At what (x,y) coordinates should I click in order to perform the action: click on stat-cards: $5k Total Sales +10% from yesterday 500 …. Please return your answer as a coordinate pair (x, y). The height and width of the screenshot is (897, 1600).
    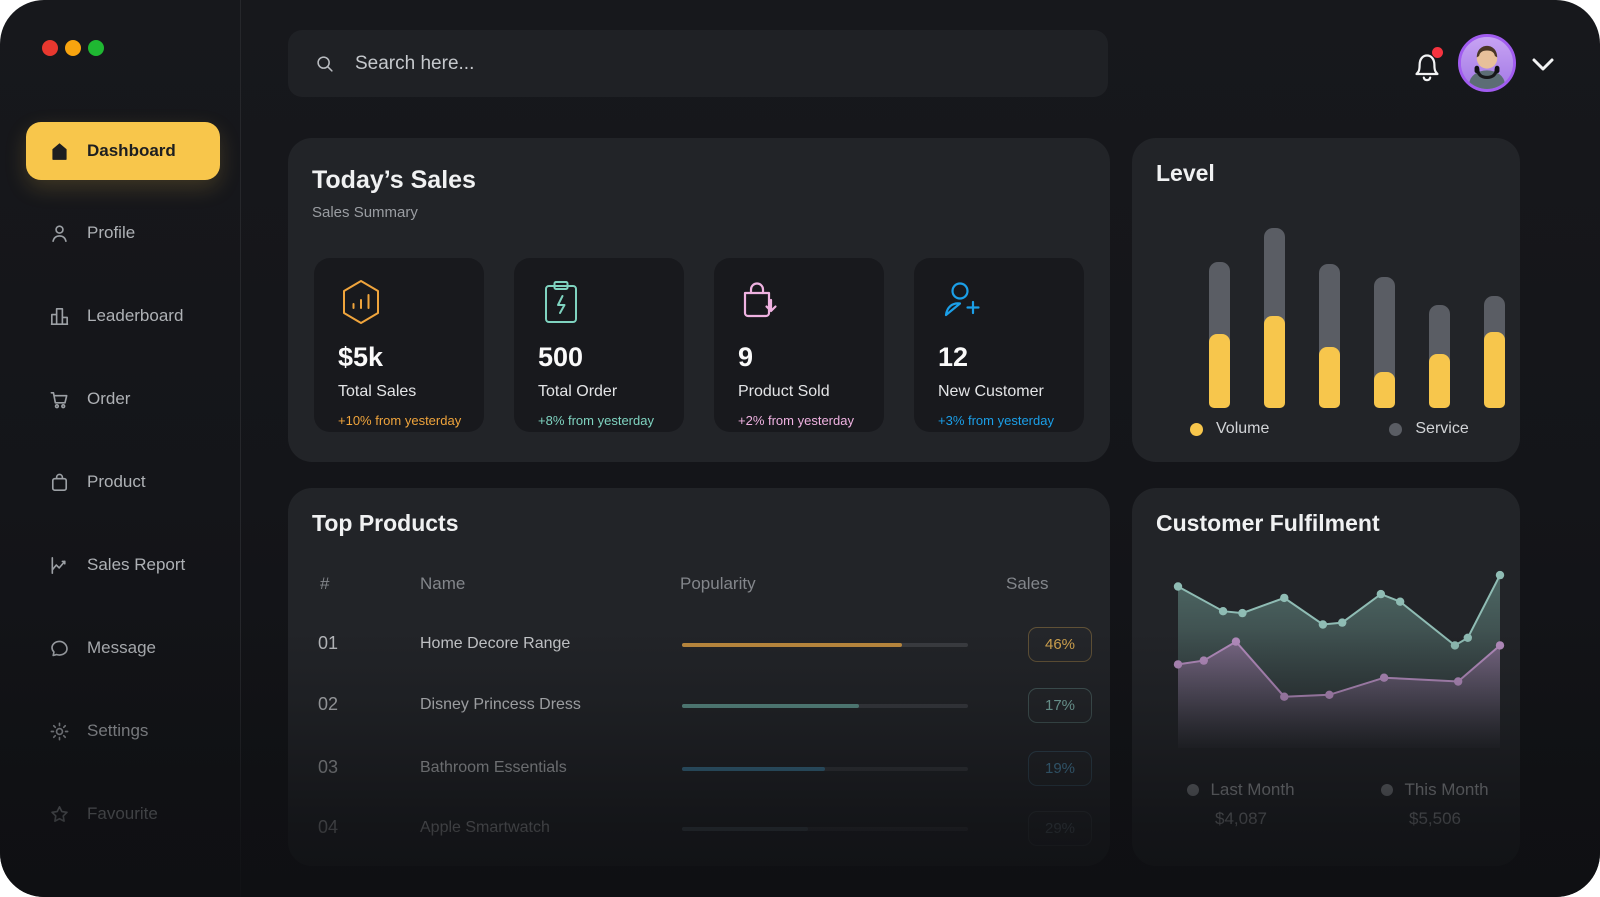
    Looking at the image, I should click on (699, 345).